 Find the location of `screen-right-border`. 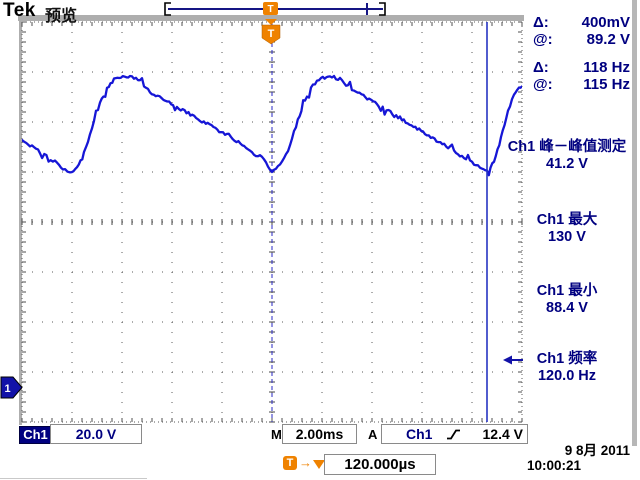

screen-right-border is located at coordinates (634, 223).